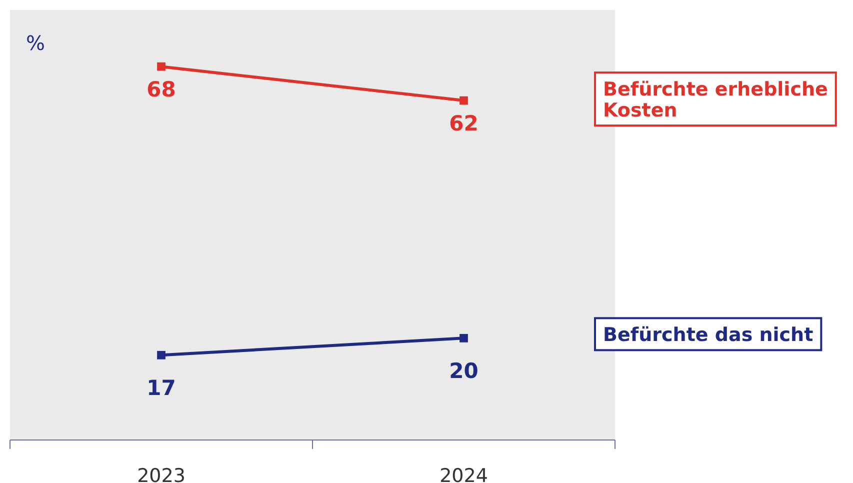 This screenshot has width=853, height=483. What do you see at coordinates (464, 474) in the screenshot?
I see `x-tick-label: 2024` at bounding box center [464, 474].